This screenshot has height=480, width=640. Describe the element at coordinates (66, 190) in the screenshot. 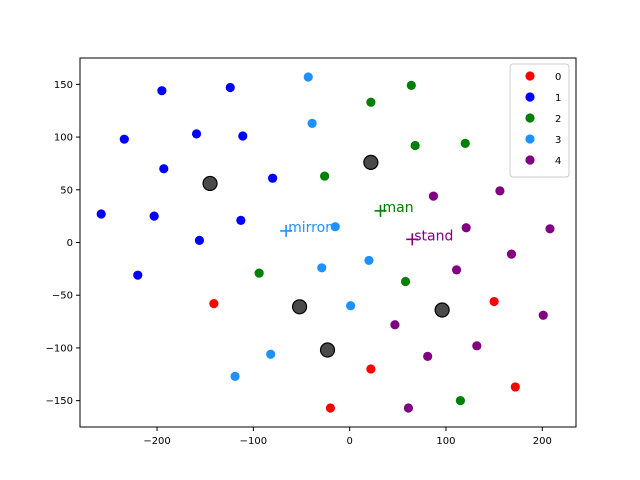

I see `y-tick-label: 50` at that location.